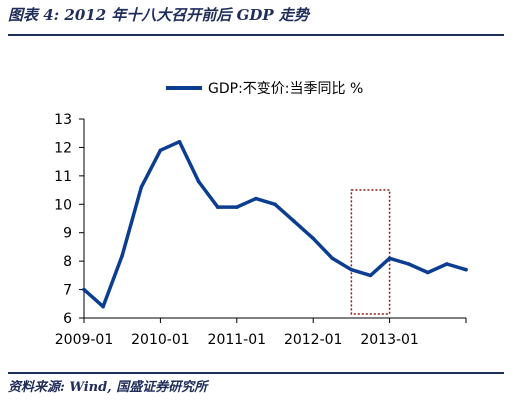 The image size is (512, 401). Describe the element at coordinates (237, 340) in the screenshot. I see `x-tick-label: 2011-01` at that location.